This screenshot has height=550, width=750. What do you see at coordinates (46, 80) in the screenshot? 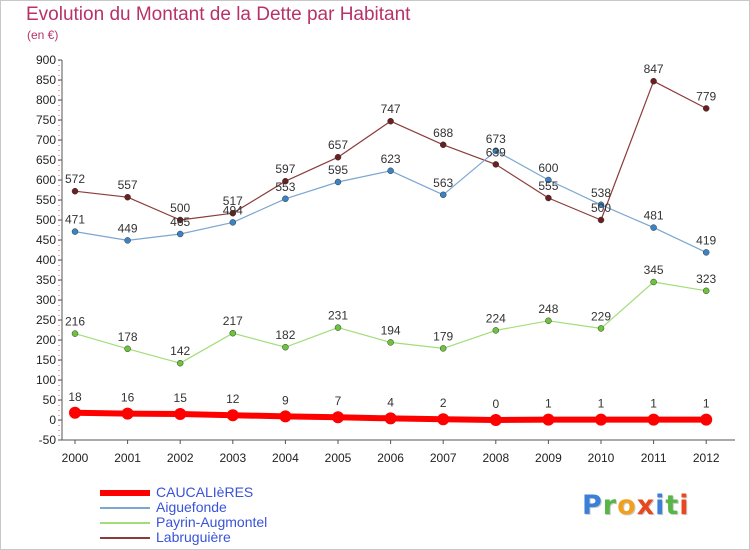
I see `y-tick-label: 850` at bounding box center [46, 80].